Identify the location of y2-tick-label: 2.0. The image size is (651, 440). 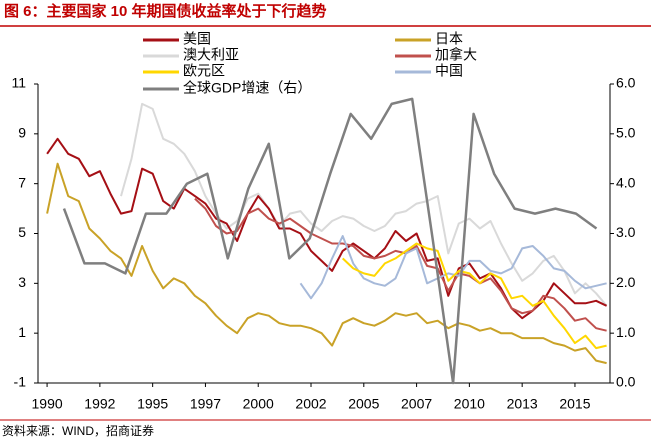
(626, 282).